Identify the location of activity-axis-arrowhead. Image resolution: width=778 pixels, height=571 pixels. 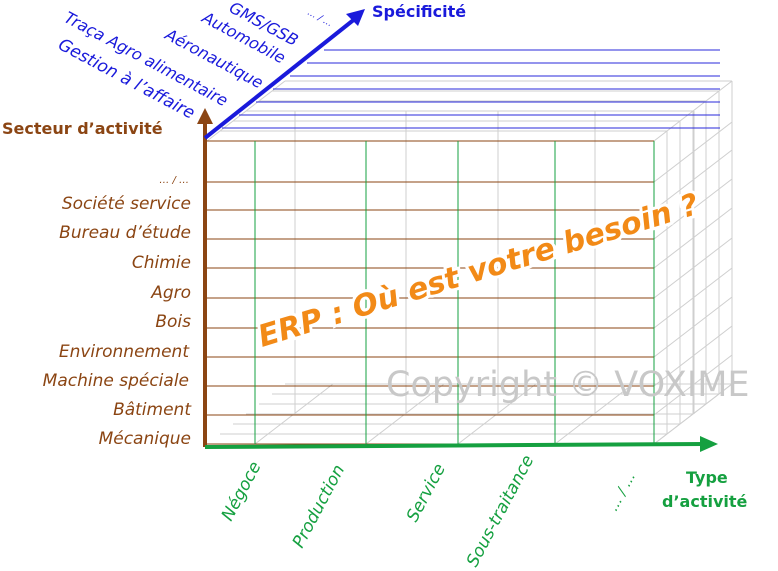
(709, 444).